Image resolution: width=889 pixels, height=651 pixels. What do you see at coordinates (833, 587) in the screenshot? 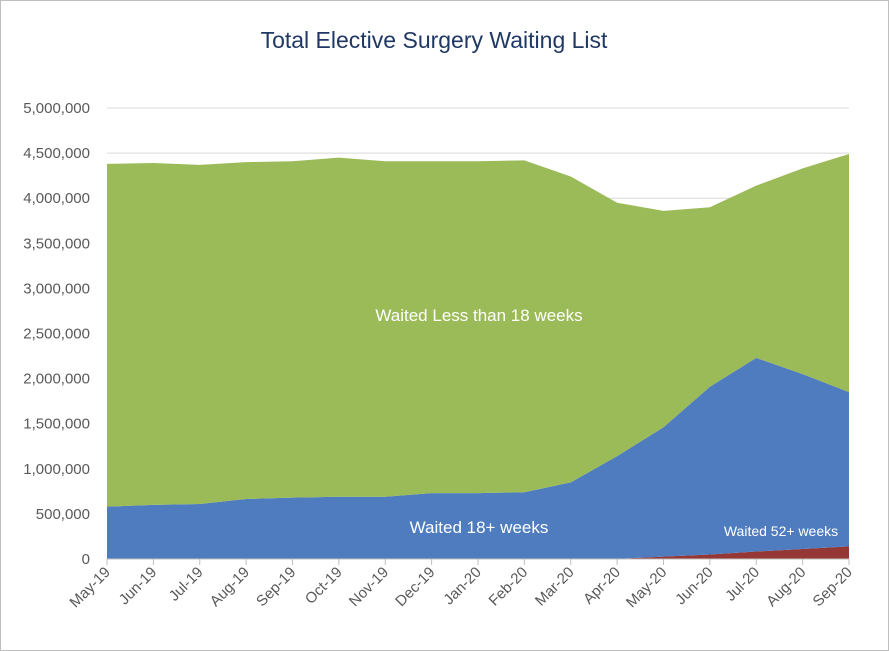
I see `x-tick-label: Sep-20` at bounding box center [833, 587].